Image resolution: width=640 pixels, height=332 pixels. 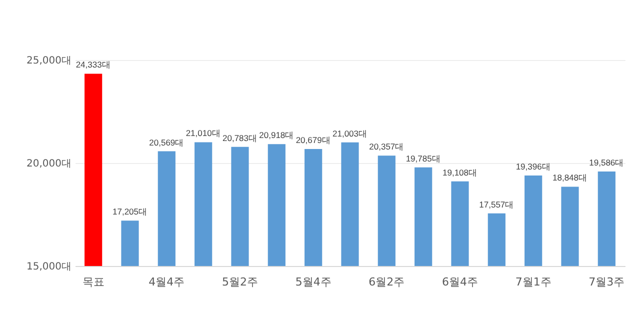 What do you see at coordinates (49, 61) in the screenshot?
I see `y-tick-label: 25,000대` at bounding box center [49, 61].